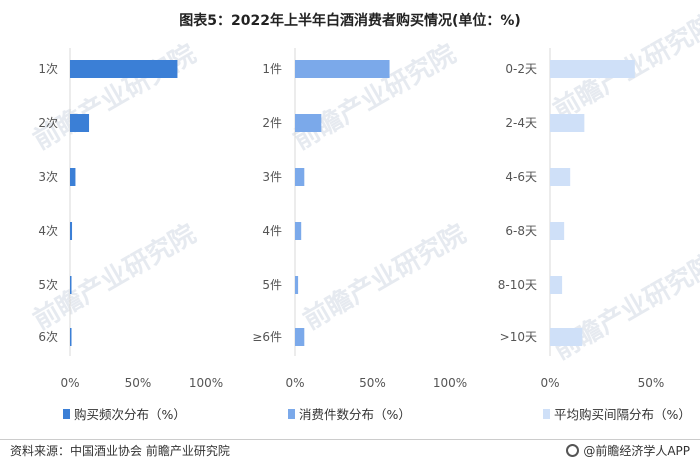 The height and width of the screenshot is (469, 700). Describe the element at coordinates (48, 285) in the screenshot. I see `panel-1-category-label: 5次` at that location.